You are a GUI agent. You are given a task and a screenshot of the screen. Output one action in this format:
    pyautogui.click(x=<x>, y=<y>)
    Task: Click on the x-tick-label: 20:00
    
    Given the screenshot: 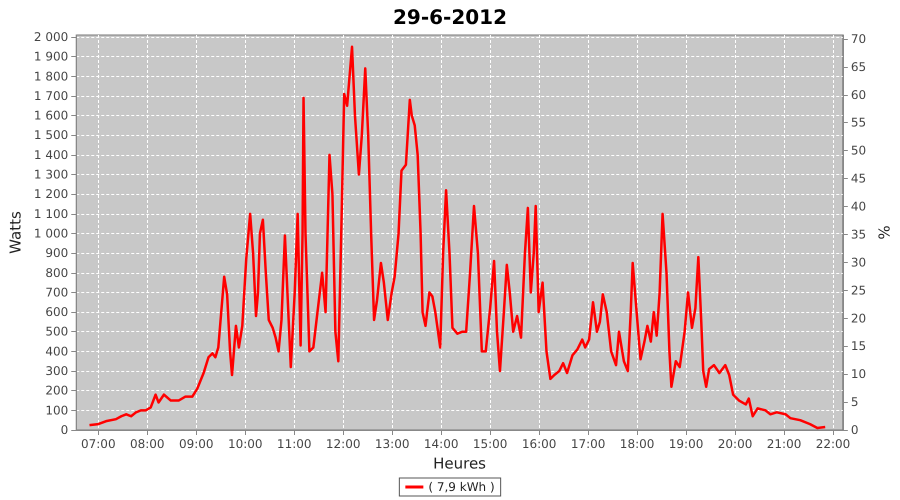 What is the action you would take?
    pyautogui.click(x=735, y=444)
    